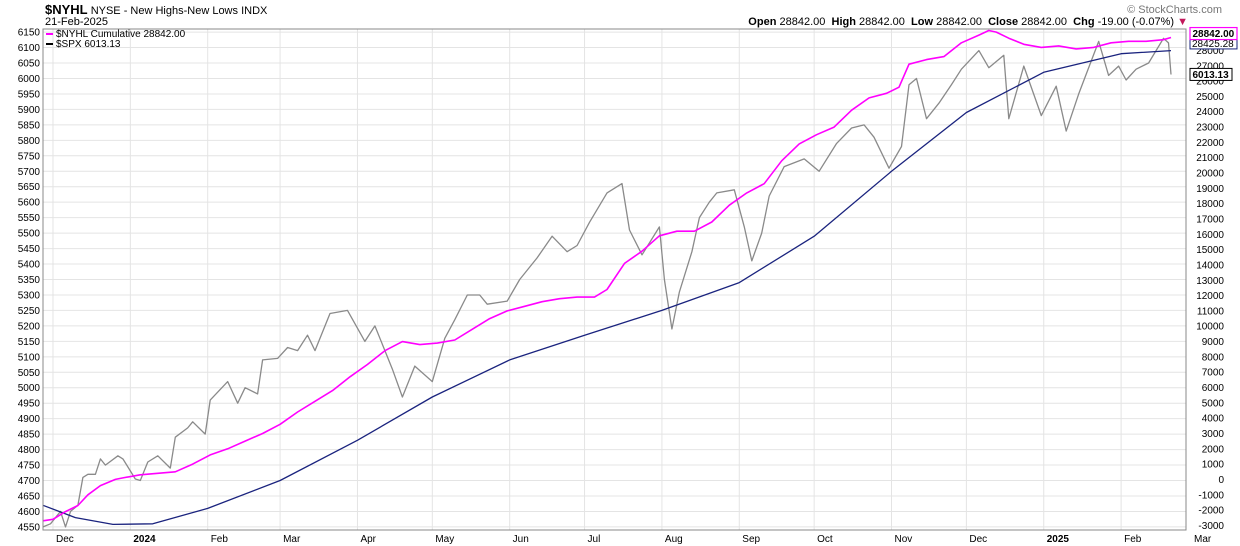 The height and width of the screenshot is (546, 1240). Describe the element at coordinates (1213, 342) in the screenshot. I see `right-tick-label: 9000` at that location.